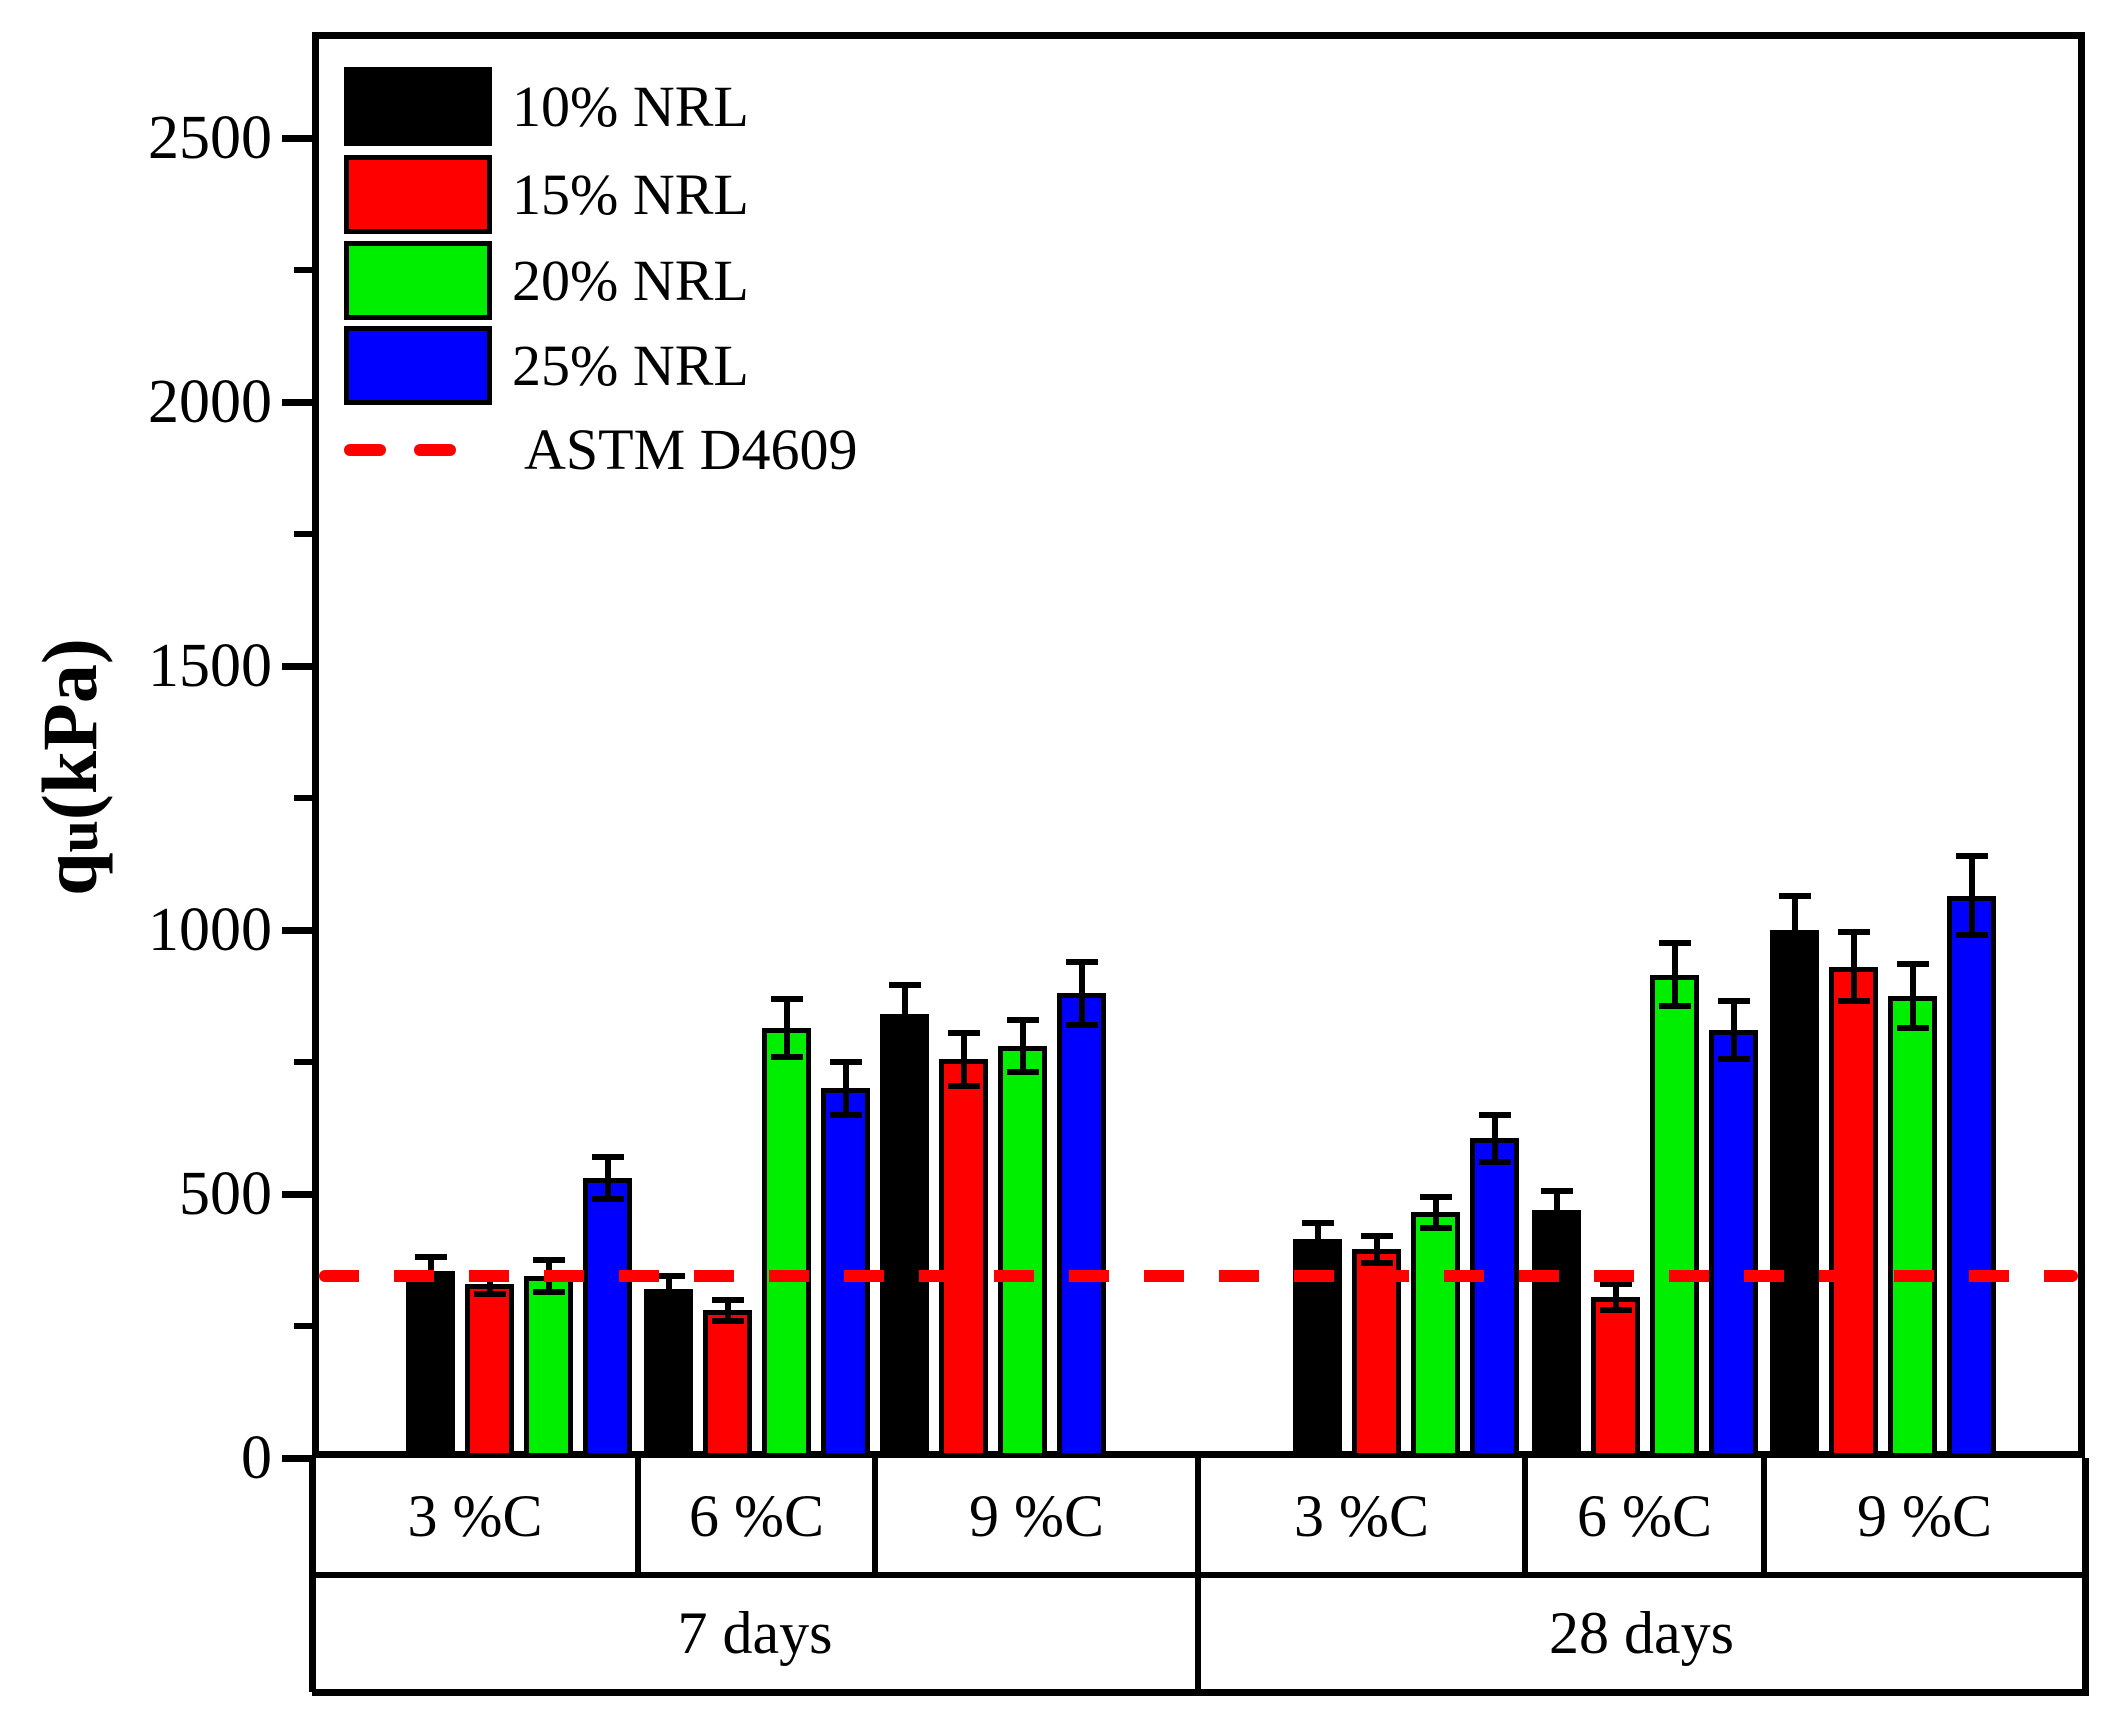 This screenshot has height=1731, width=2128. Describe the element at coordinates (435, 450) in the screenshot. I see `legend-dash-sample` at that location.